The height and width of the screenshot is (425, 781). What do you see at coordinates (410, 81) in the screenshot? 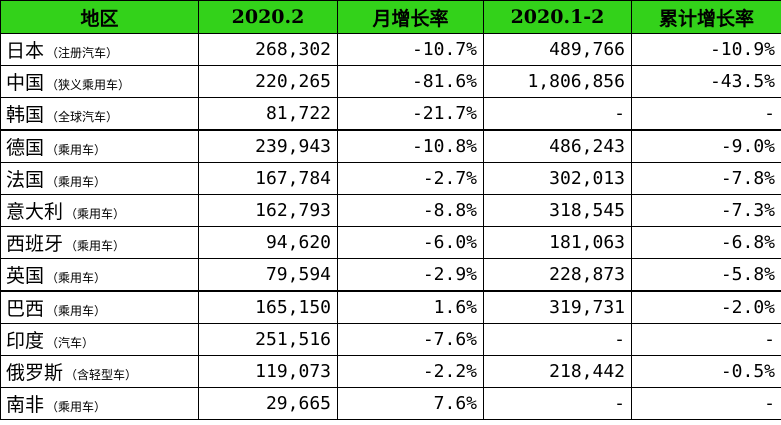
I see `month-growth-value: -81.6%` at bounding box center [410, 81].